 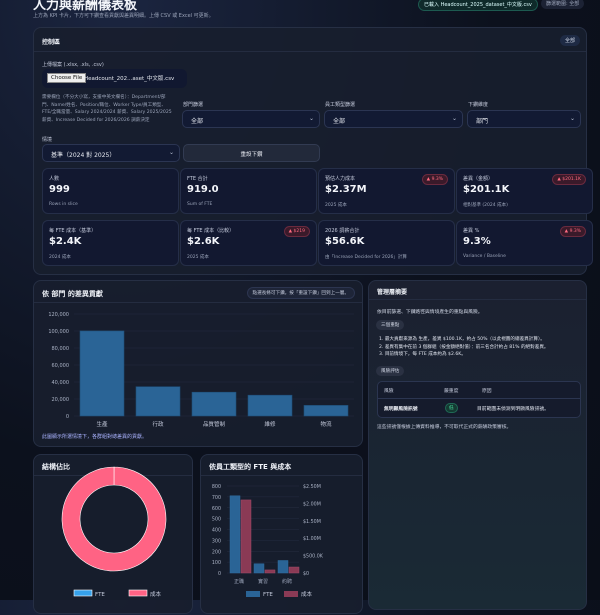 I want to click on kpi-value: 999, so click(x=59, y=189).